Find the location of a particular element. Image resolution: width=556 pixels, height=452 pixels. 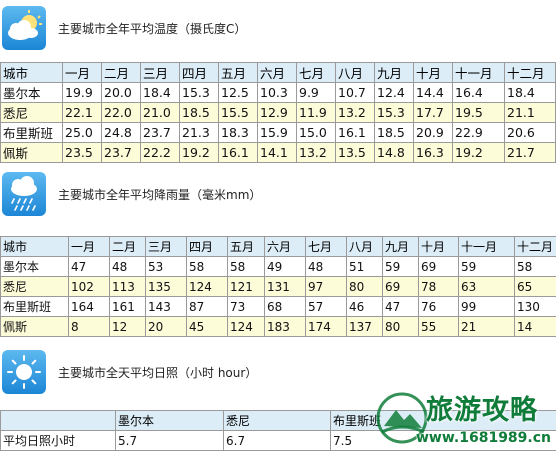

rainfall-value-cell: 69 is located at coordinates (438, 266).